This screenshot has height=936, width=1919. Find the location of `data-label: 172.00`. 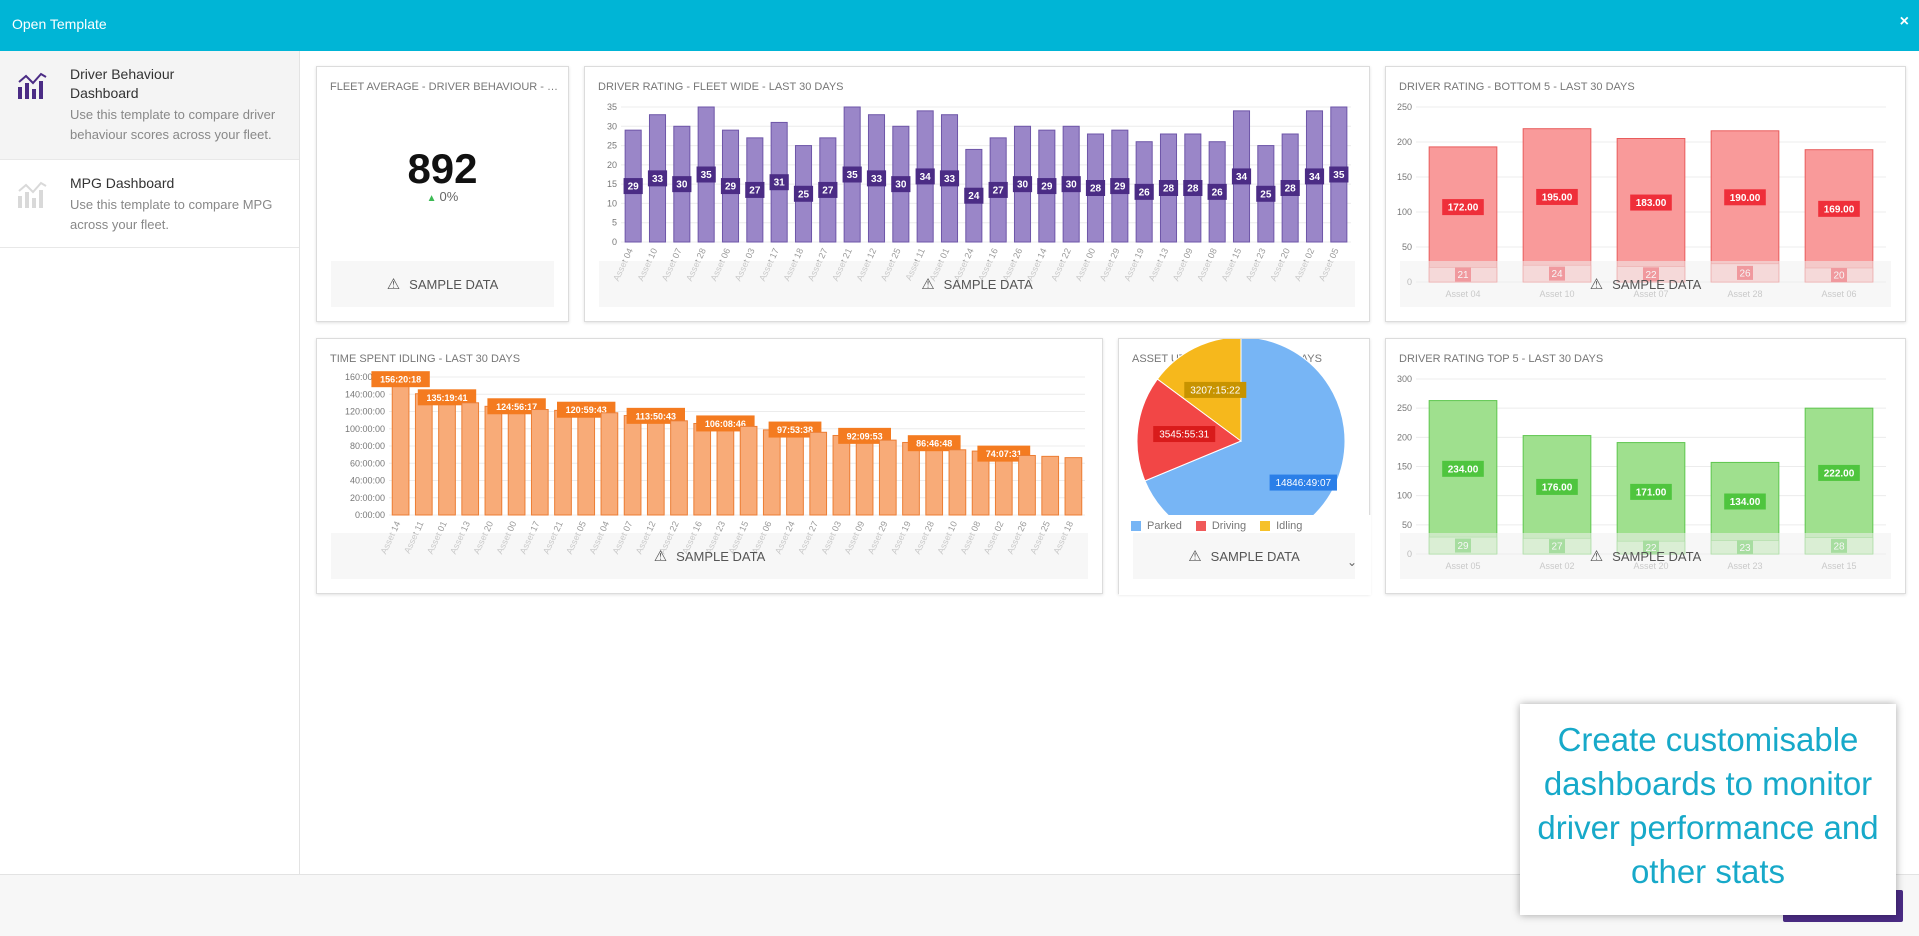

data-label: 172.00 is located at coordinates (1463, 208).